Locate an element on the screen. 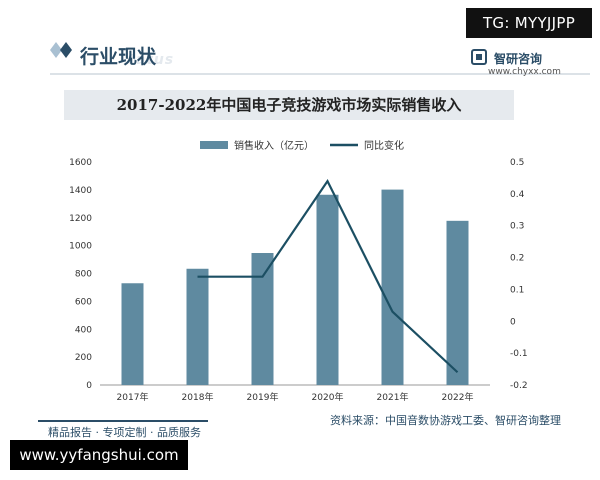  tg-badge: TG: MYYJJPP is located at coordinates (529, 23).